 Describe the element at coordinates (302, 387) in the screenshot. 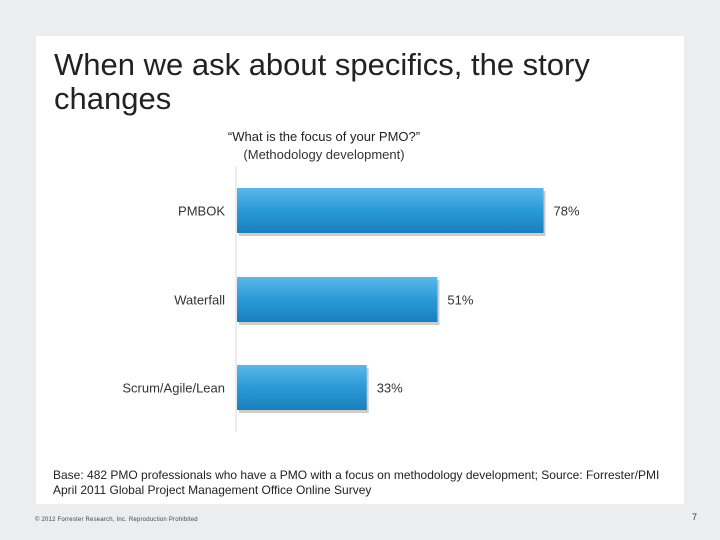

I see `bar-scrum-agile-lean` at that location.